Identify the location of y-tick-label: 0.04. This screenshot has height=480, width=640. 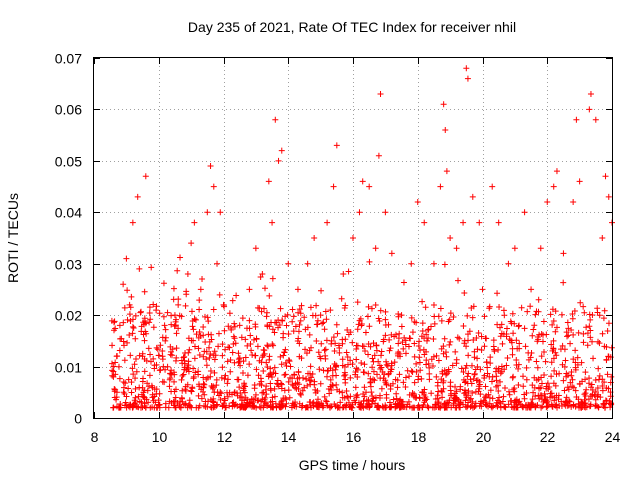
(68, 213).